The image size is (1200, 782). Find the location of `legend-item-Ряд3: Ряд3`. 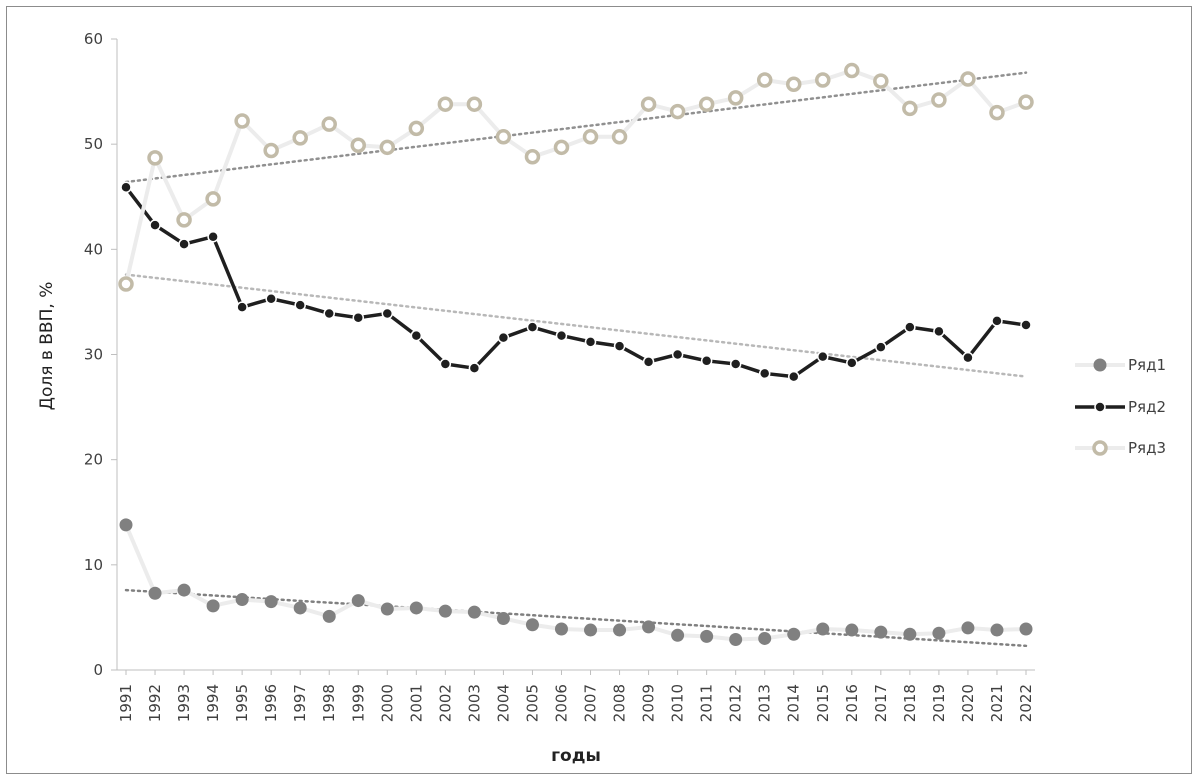

legend-item-Ряд3: Ряд3 is located at coordinates (1120, 448).